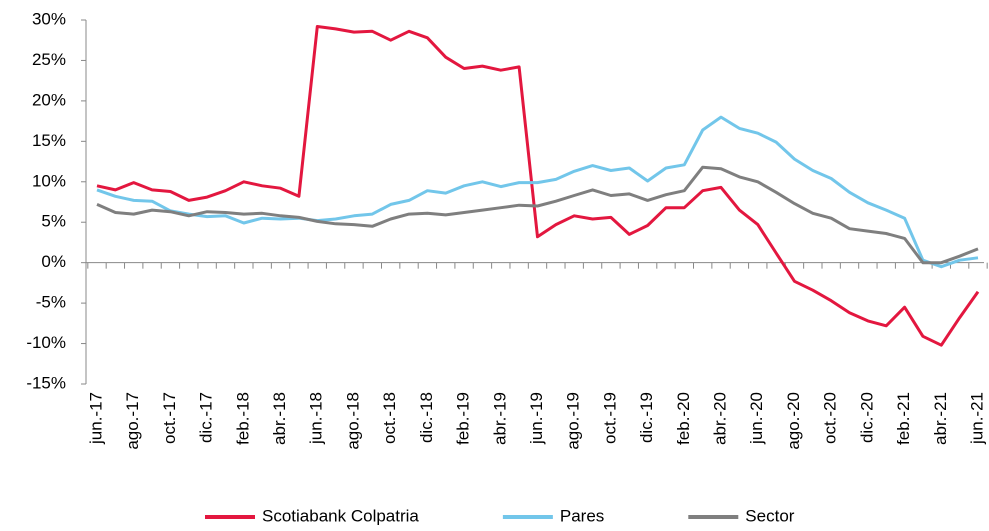 Image resolution: width=989 pixels, height=531 pixels. Describe the element at coordinates (536, 418) in the screenshot. I see `x-tick-label: jun.-19` at that location.